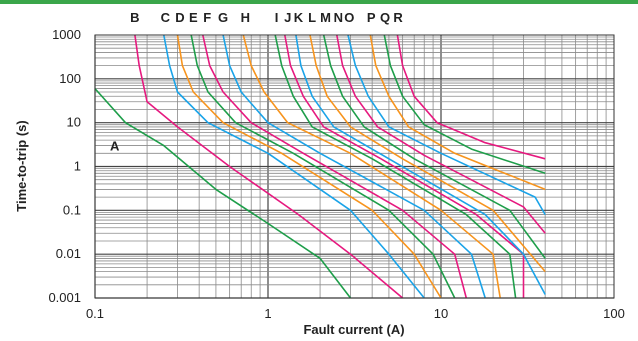 The image size is (638, 341). Describe the element at coordinates (312, 17) in the screenshot. I see `curve-label-l: L` at that location.